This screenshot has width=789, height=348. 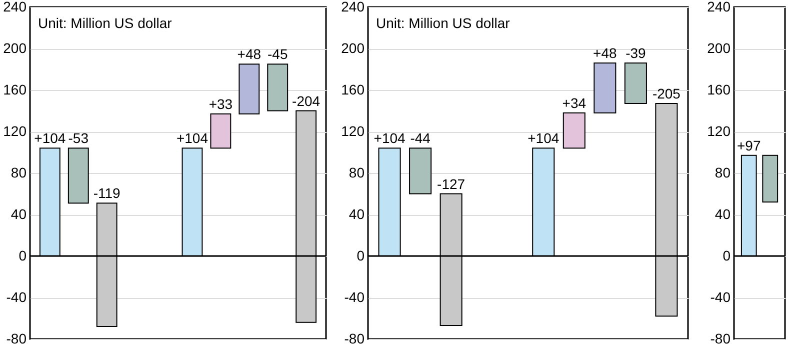 What do you see at coordinates (306, 100) in the screenshot?
I see `data-label: -204` at bounding box center [306, 100].